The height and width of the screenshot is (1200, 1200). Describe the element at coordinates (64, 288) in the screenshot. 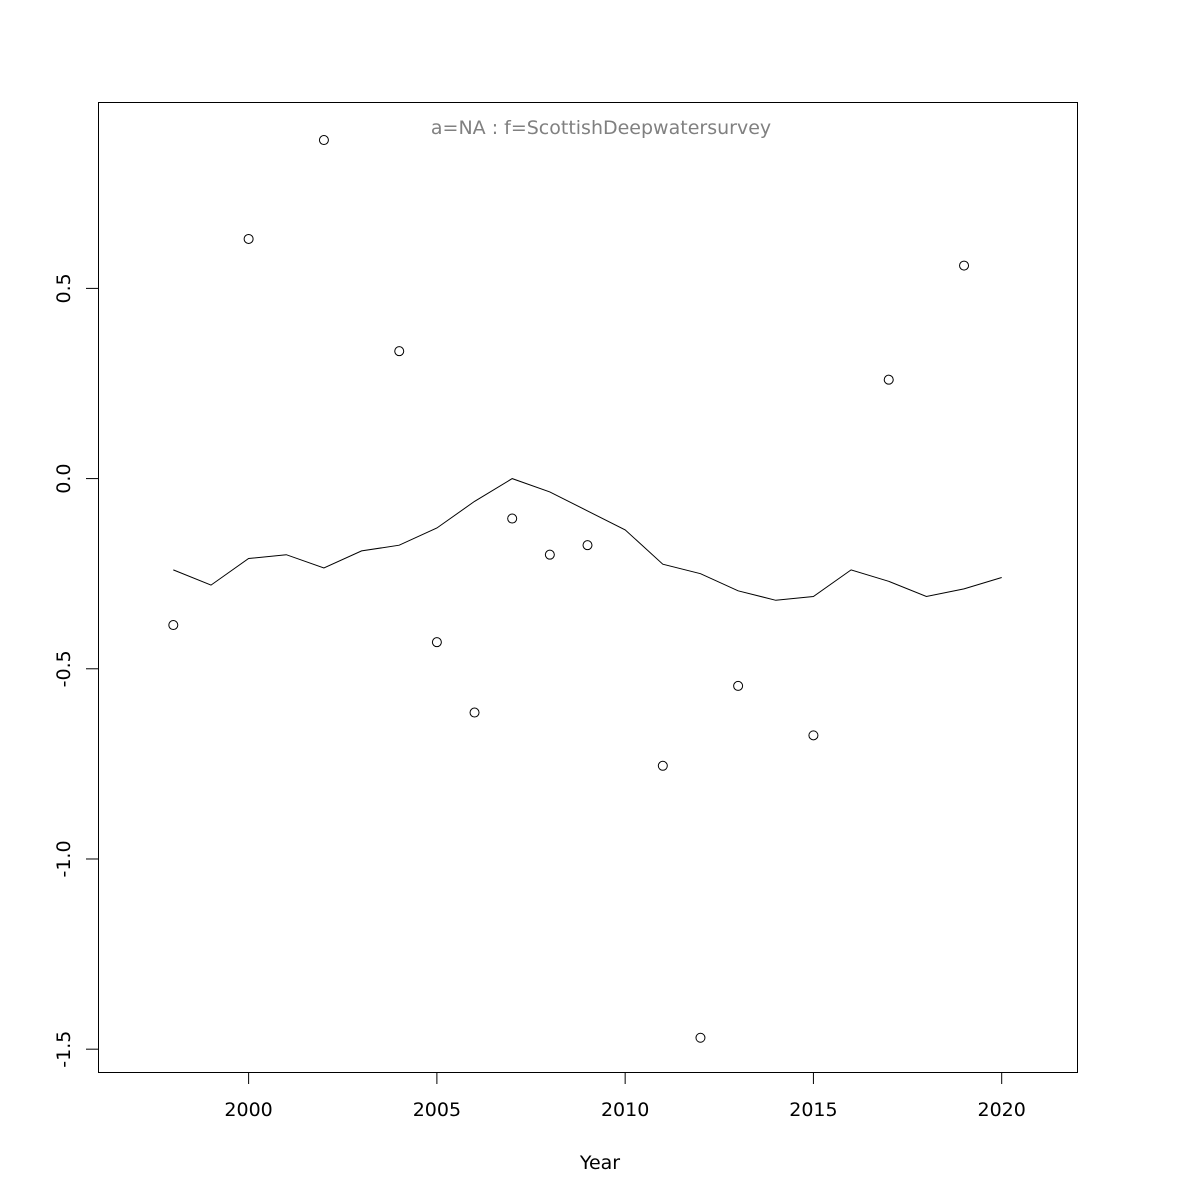

I see `y-tick-label: 0.5` at that location.